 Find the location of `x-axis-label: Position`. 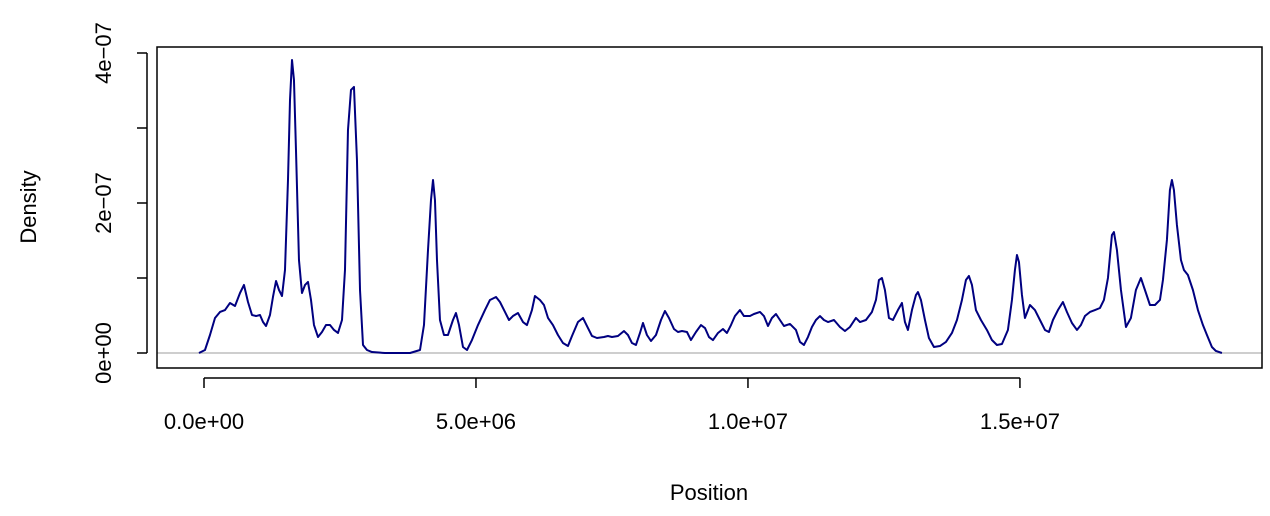

x-axis-label: Position is located at coordinates (709, 492).